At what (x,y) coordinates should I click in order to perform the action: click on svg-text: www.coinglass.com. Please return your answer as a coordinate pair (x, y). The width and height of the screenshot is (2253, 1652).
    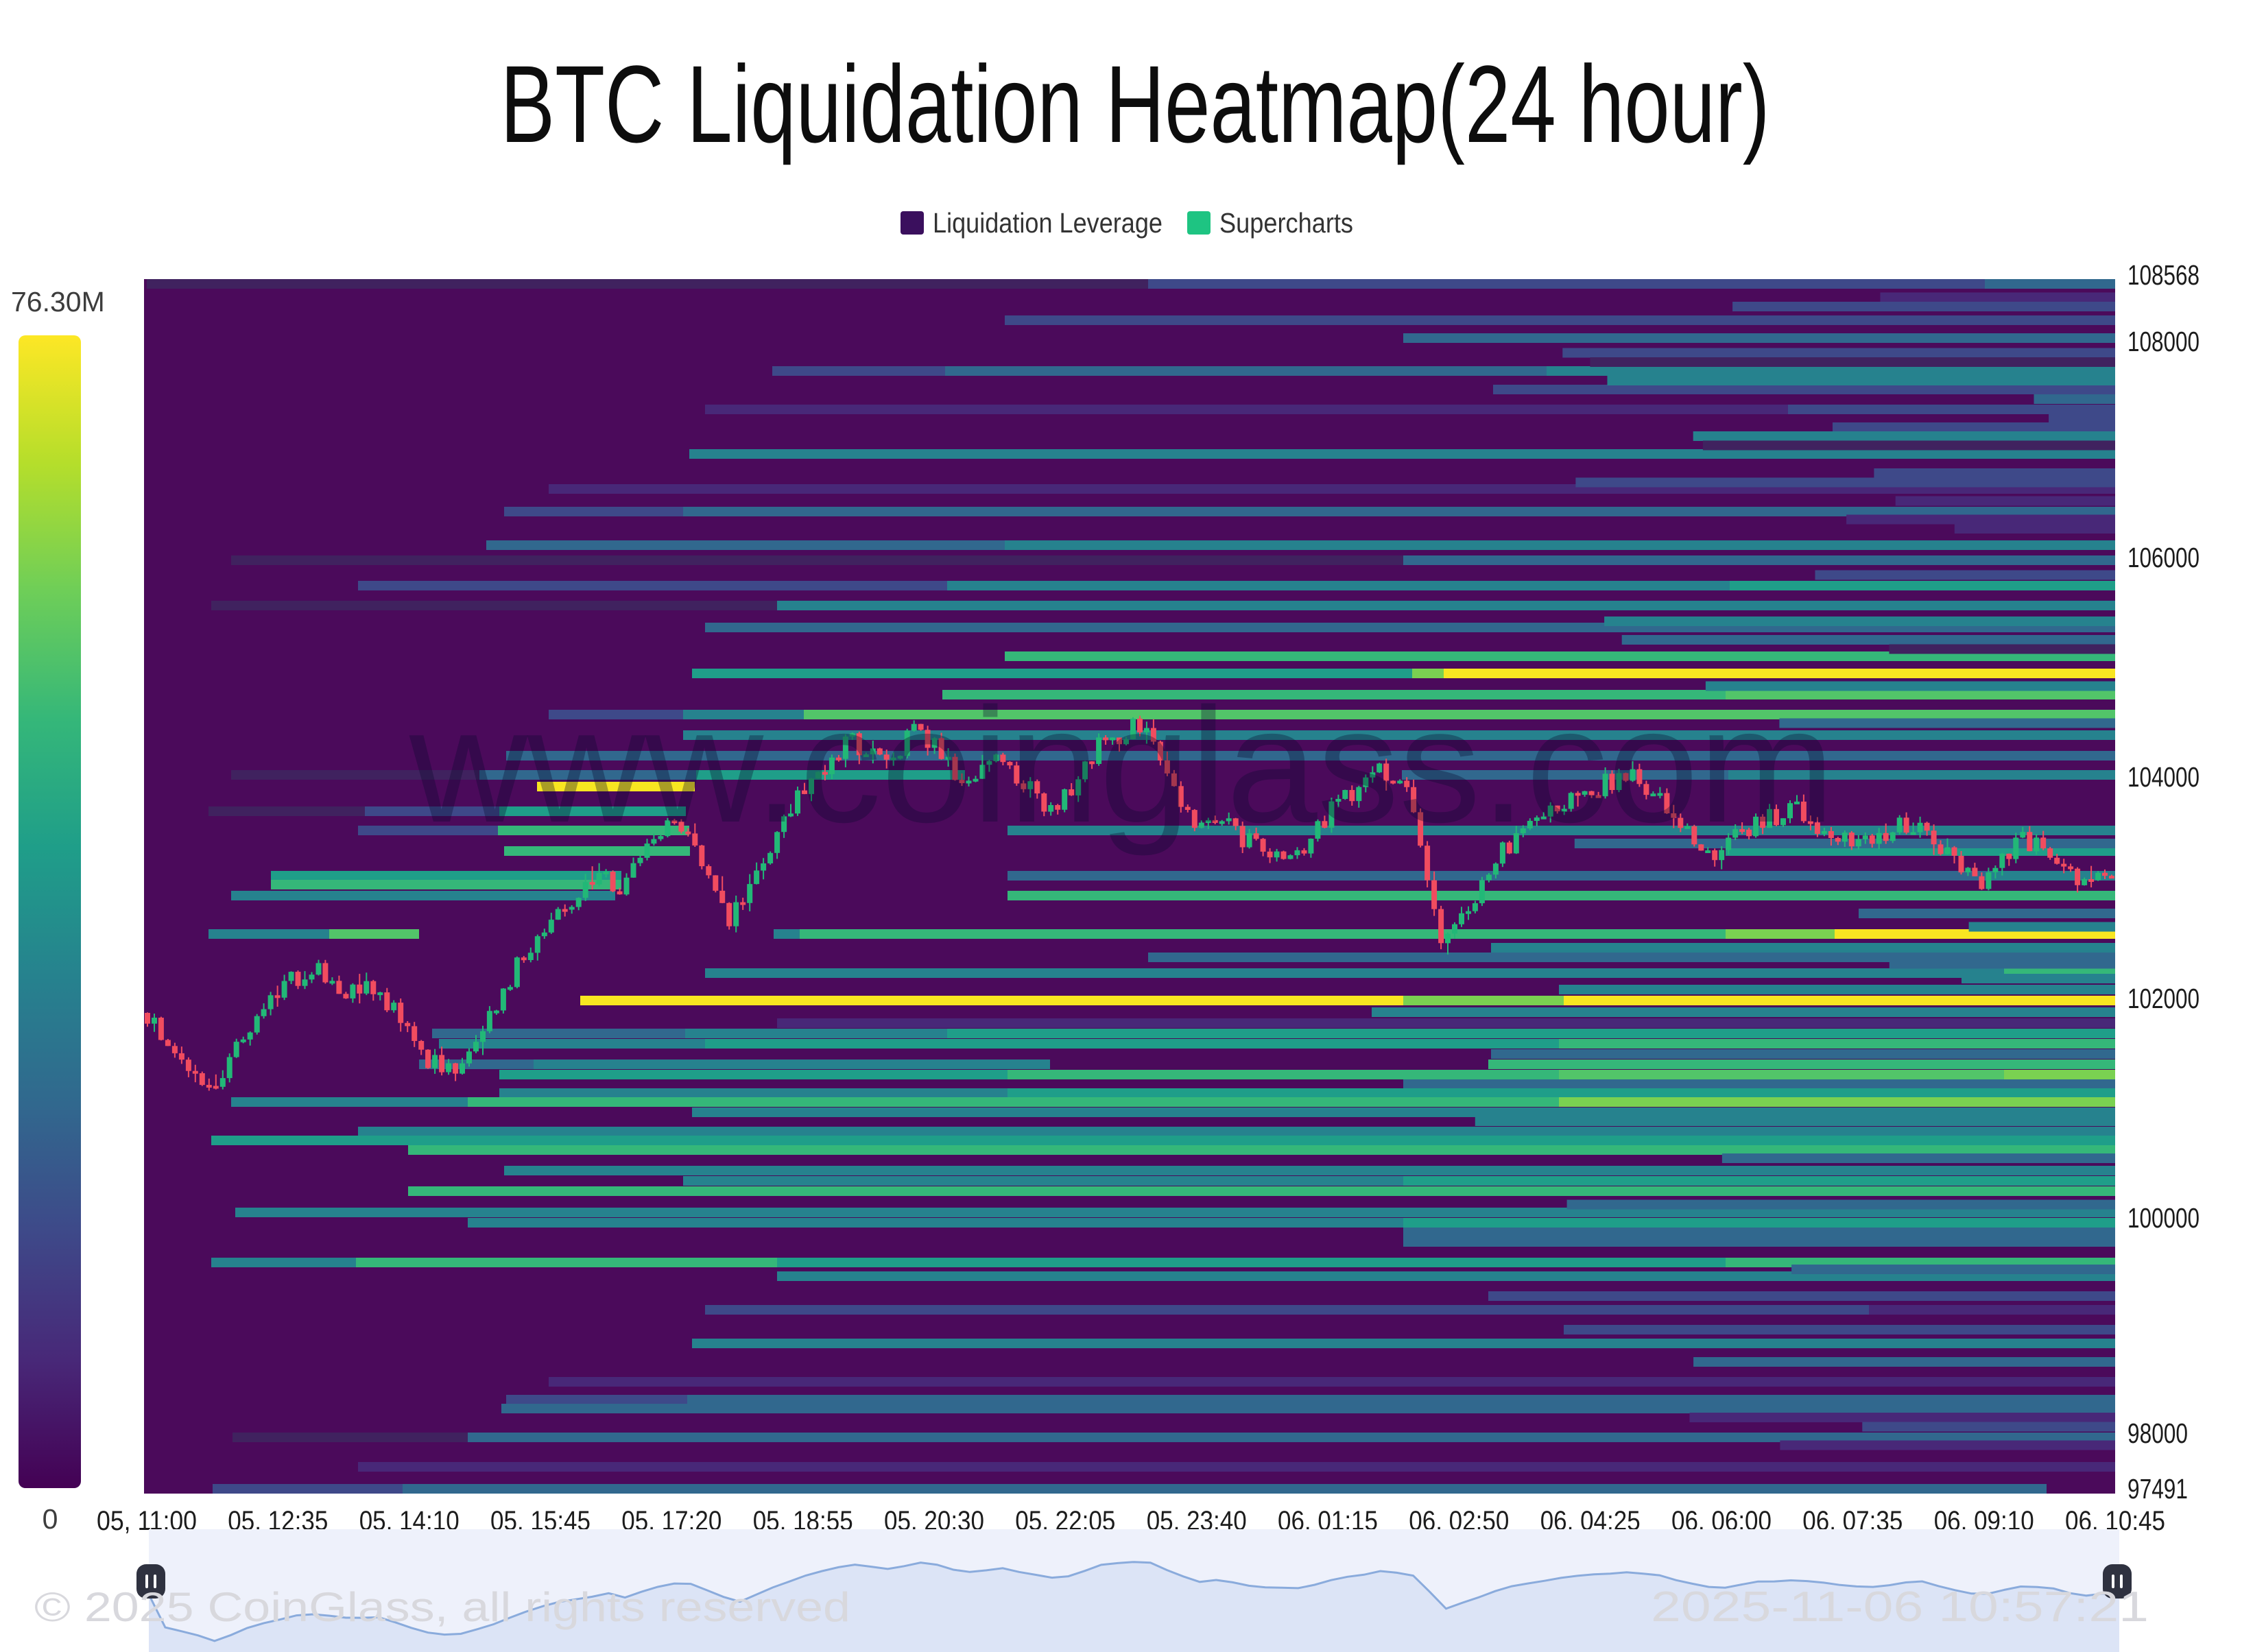
    Looking at the image, I should click on (1122, 766).